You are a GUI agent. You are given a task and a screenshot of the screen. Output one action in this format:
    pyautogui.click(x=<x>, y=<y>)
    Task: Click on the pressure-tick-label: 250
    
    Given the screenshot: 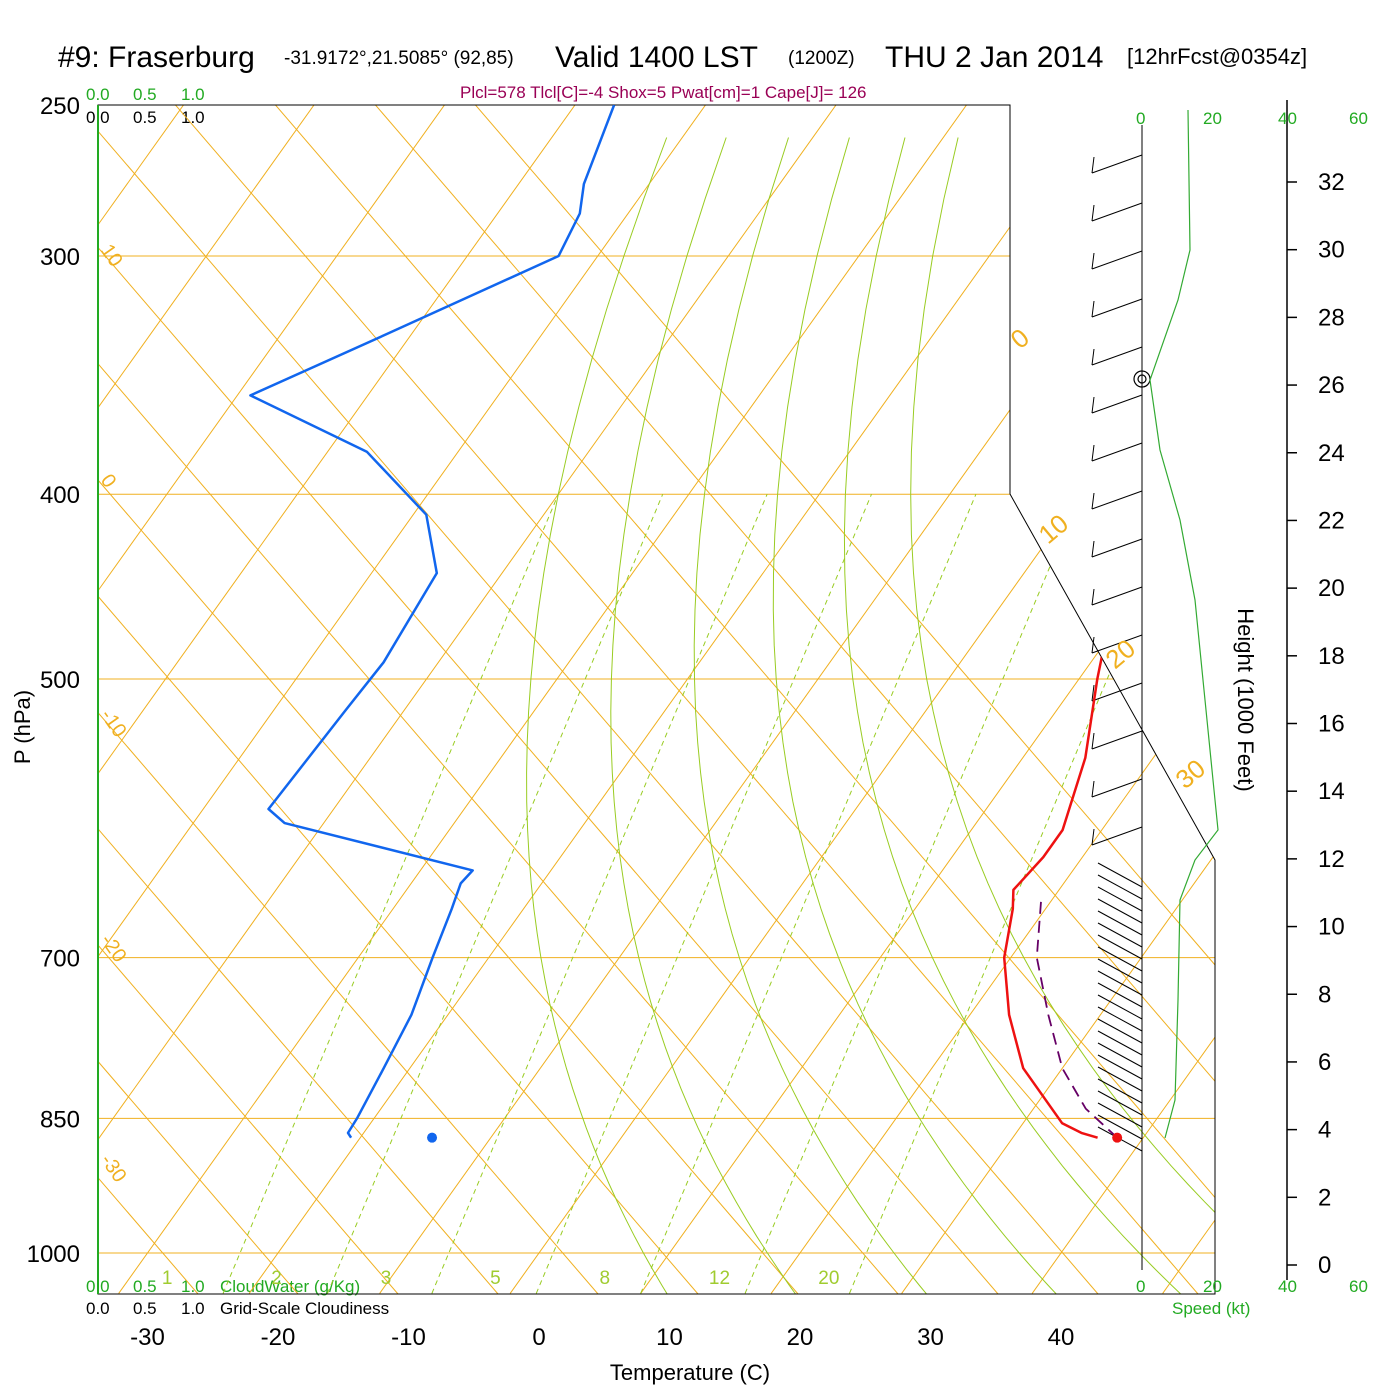 What is the action you would take?
    pyautogui.click(x=60, y=106)
    